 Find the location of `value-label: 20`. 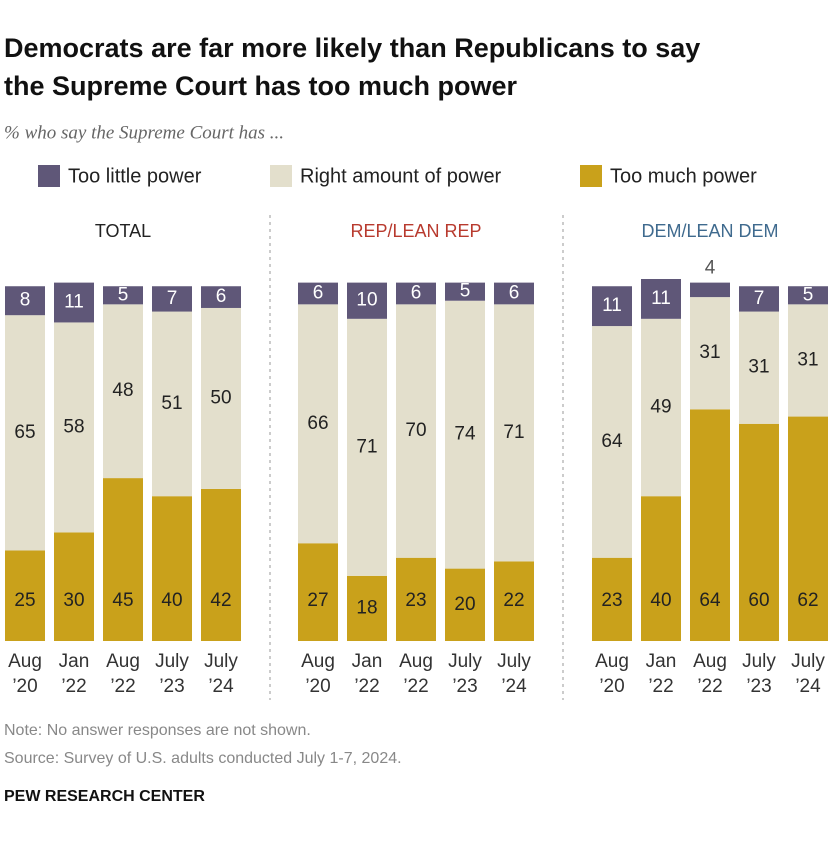

value-label: 20 is located at coordinates (464, 604).